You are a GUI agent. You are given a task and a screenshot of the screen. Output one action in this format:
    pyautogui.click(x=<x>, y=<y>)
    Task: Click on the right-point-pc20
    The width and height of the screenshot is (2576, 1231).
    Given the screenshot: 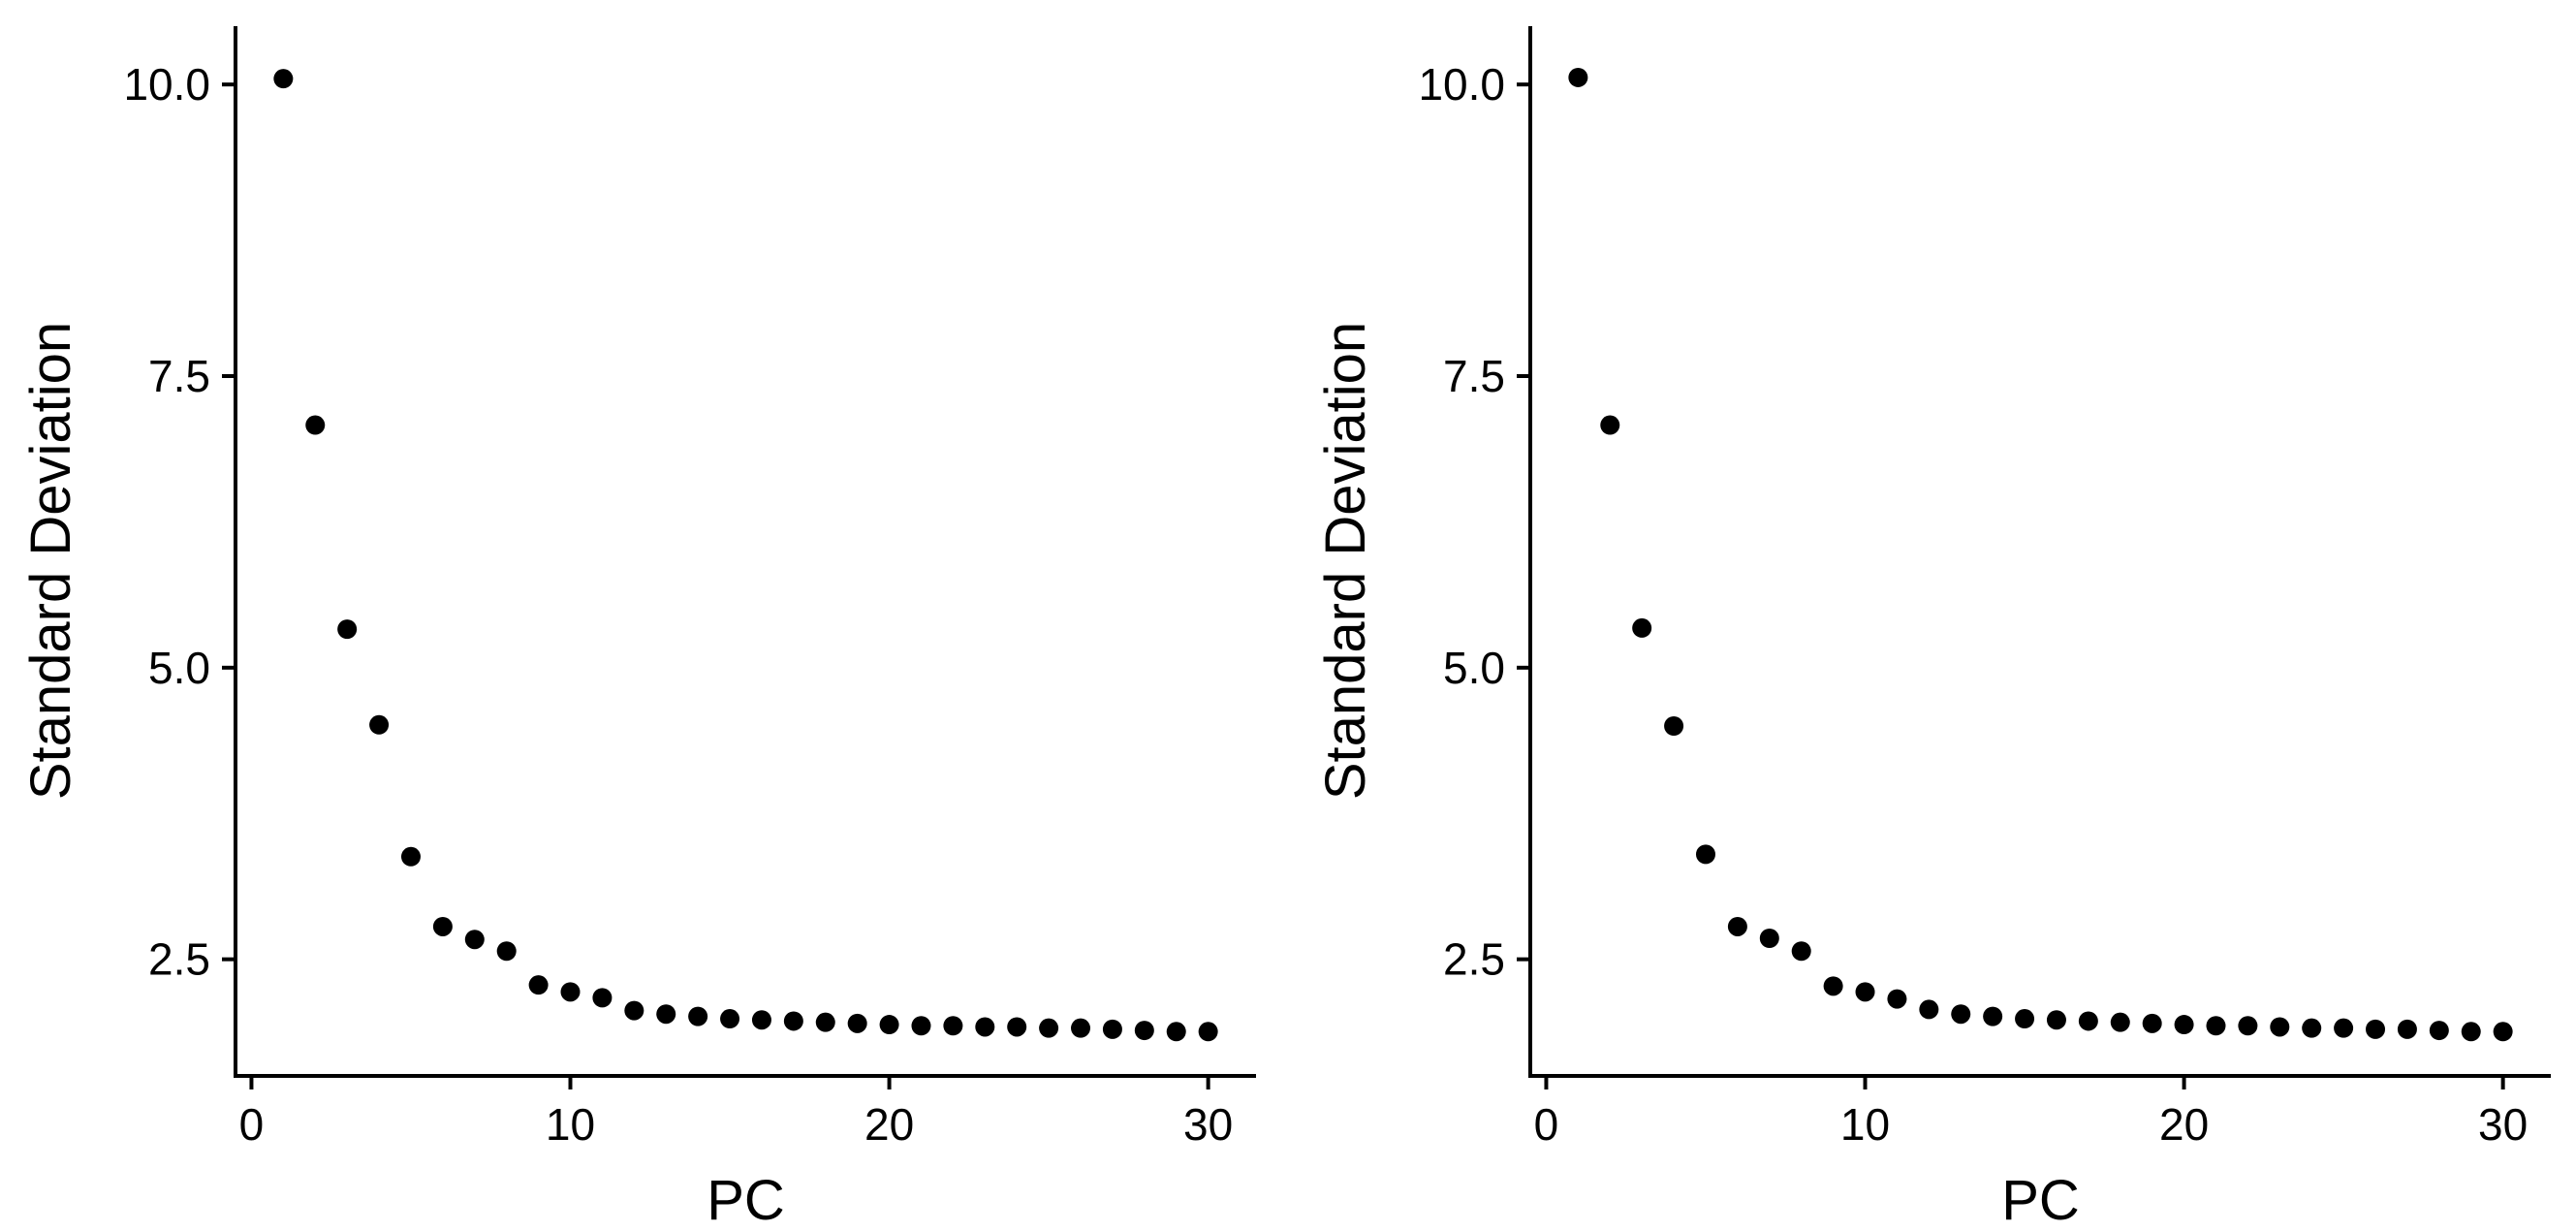 What is the action you would take?
    pyautogui.click(x=2184, y=1025)
    